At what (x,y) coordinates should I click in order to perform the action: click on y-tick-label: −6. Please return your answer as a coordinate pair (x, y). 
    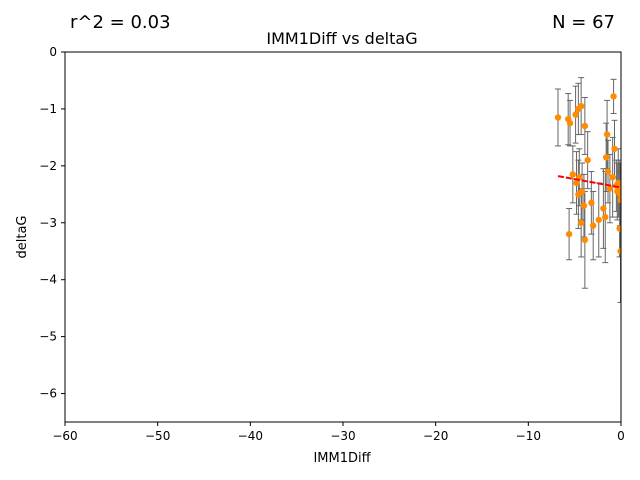
    Looking at the image, I should click on (48, 394).